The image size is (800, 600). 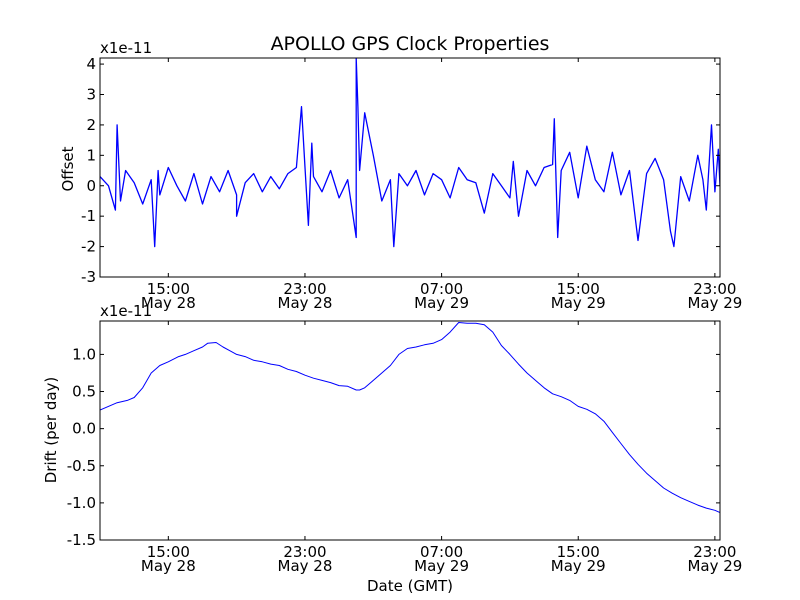 What do you see at coordinates (84, 429) in the screenshot?
I see `drift-y-tick-label: 0.0` at bounding box center [84, 429].